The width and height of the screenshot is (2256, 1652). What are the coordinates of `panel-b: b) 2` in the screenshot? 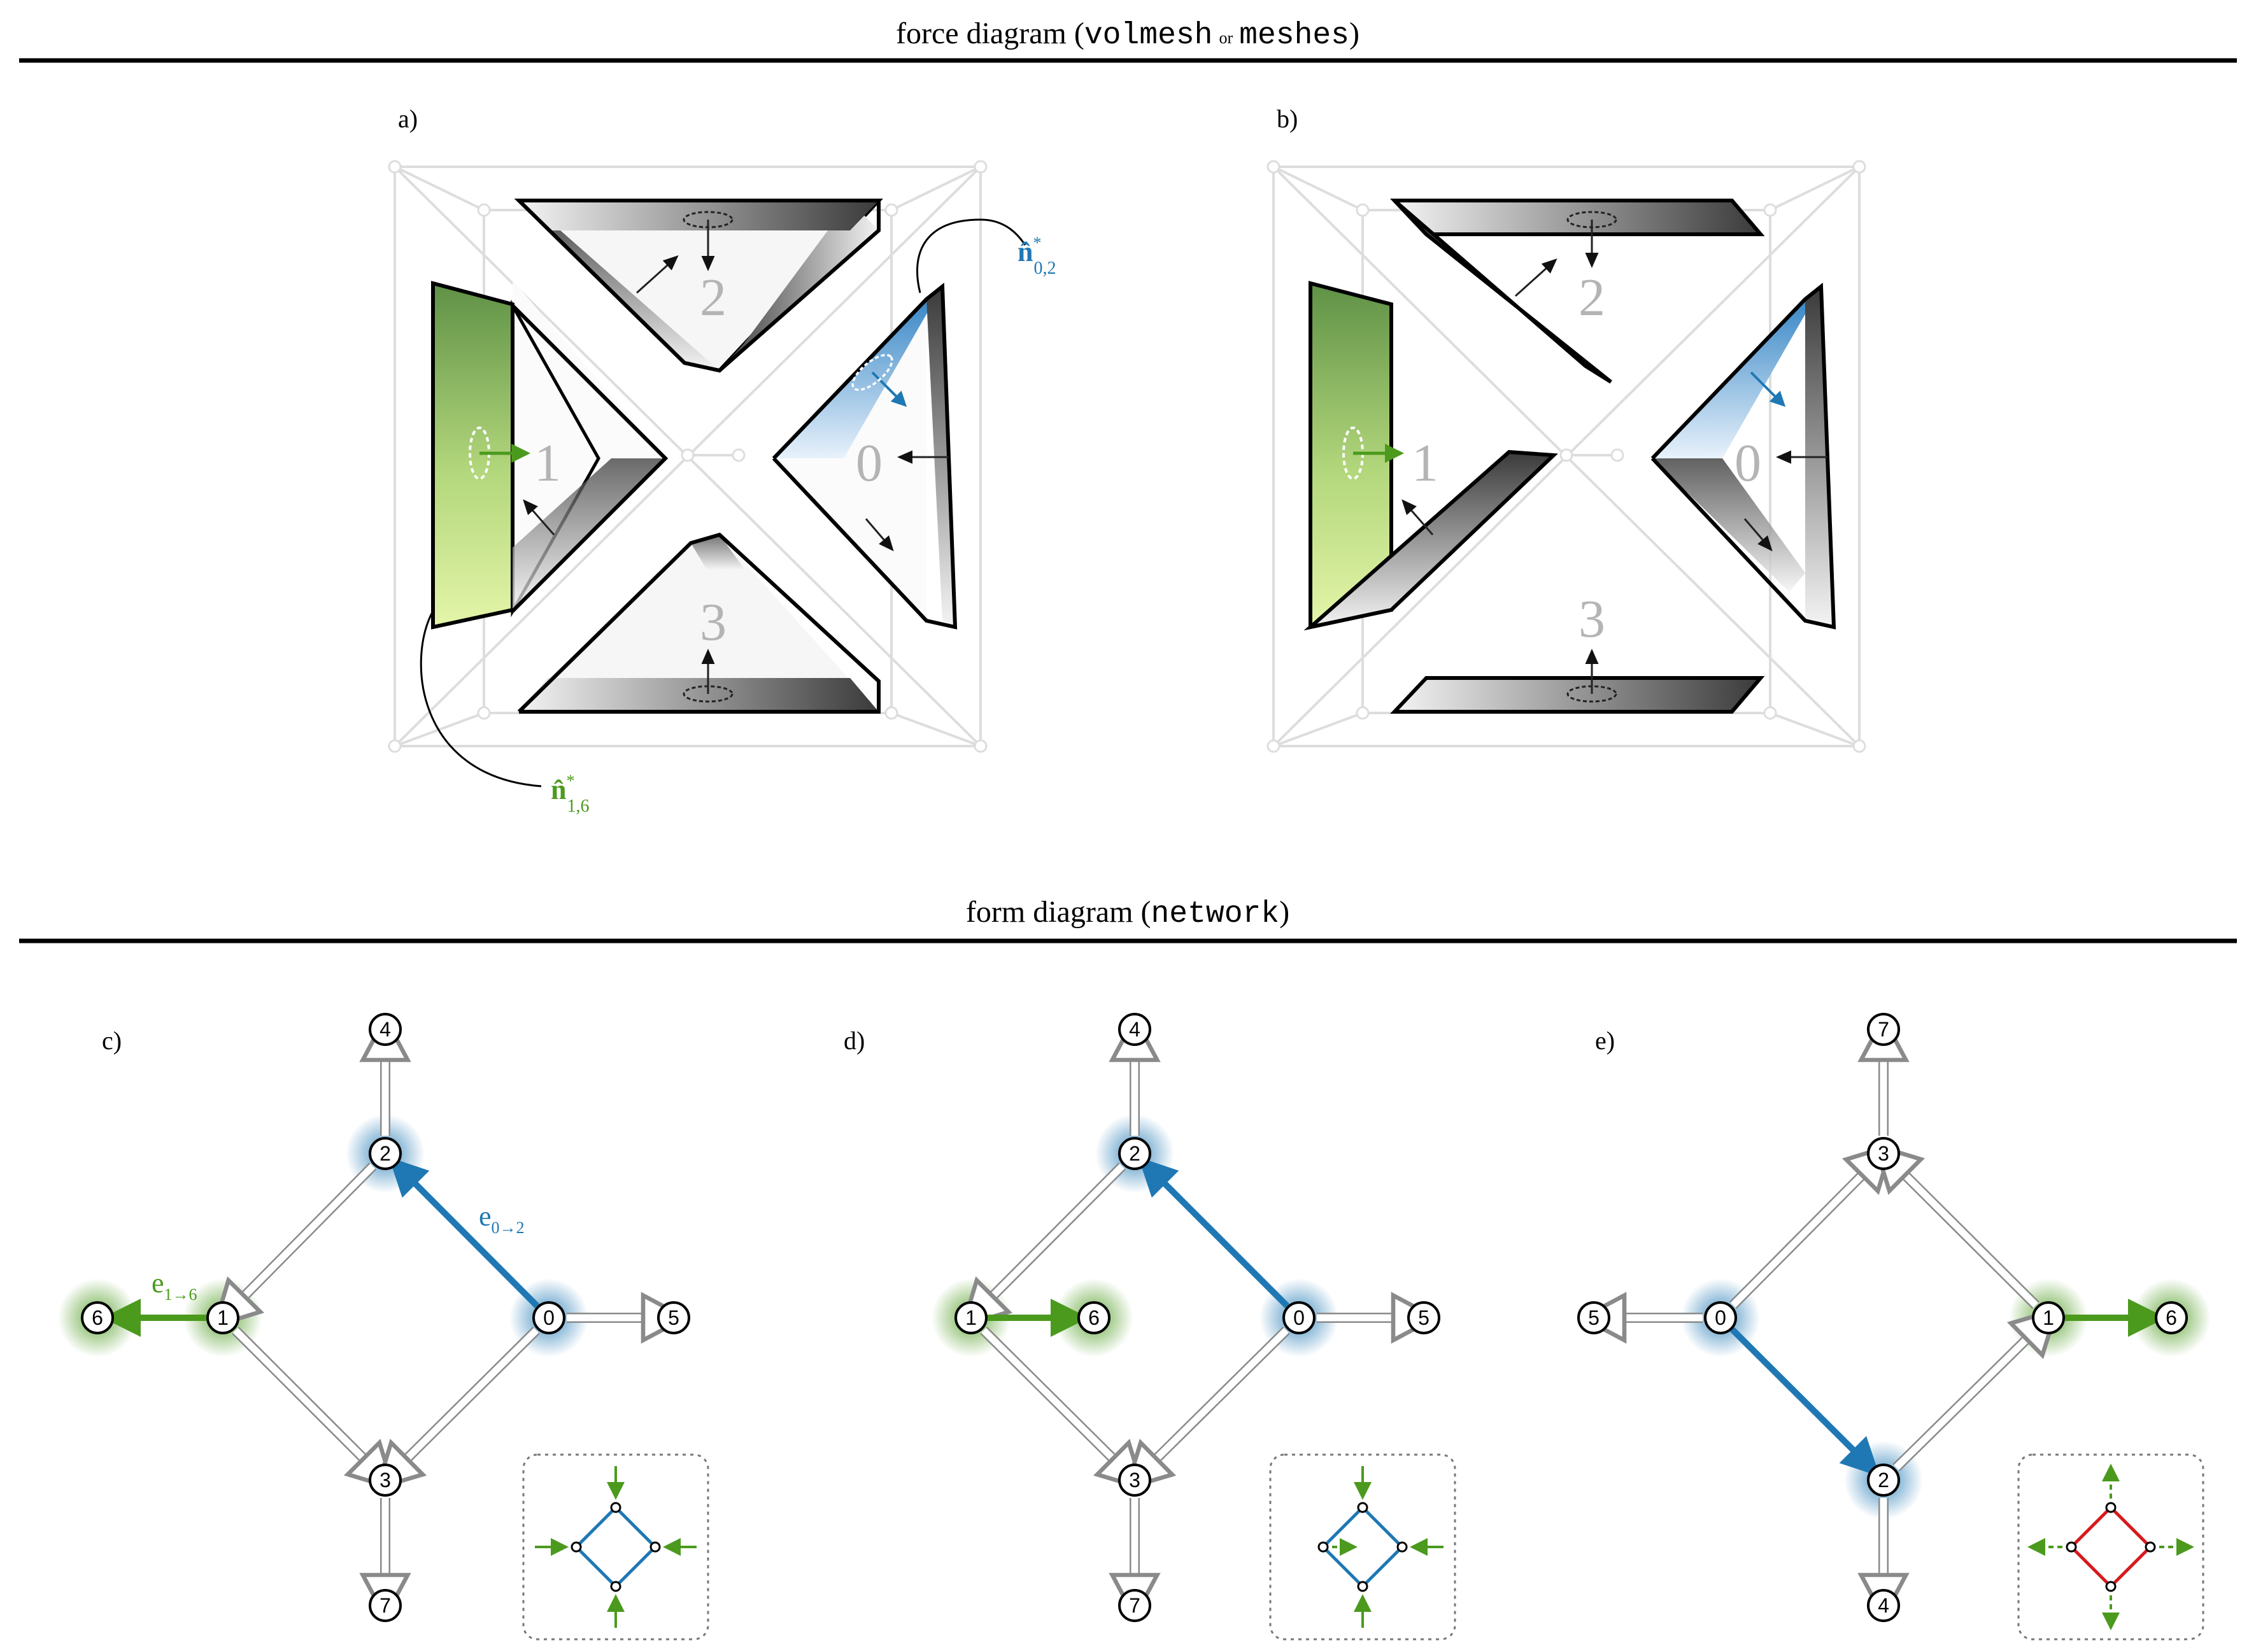 It's located at (1566, 428).